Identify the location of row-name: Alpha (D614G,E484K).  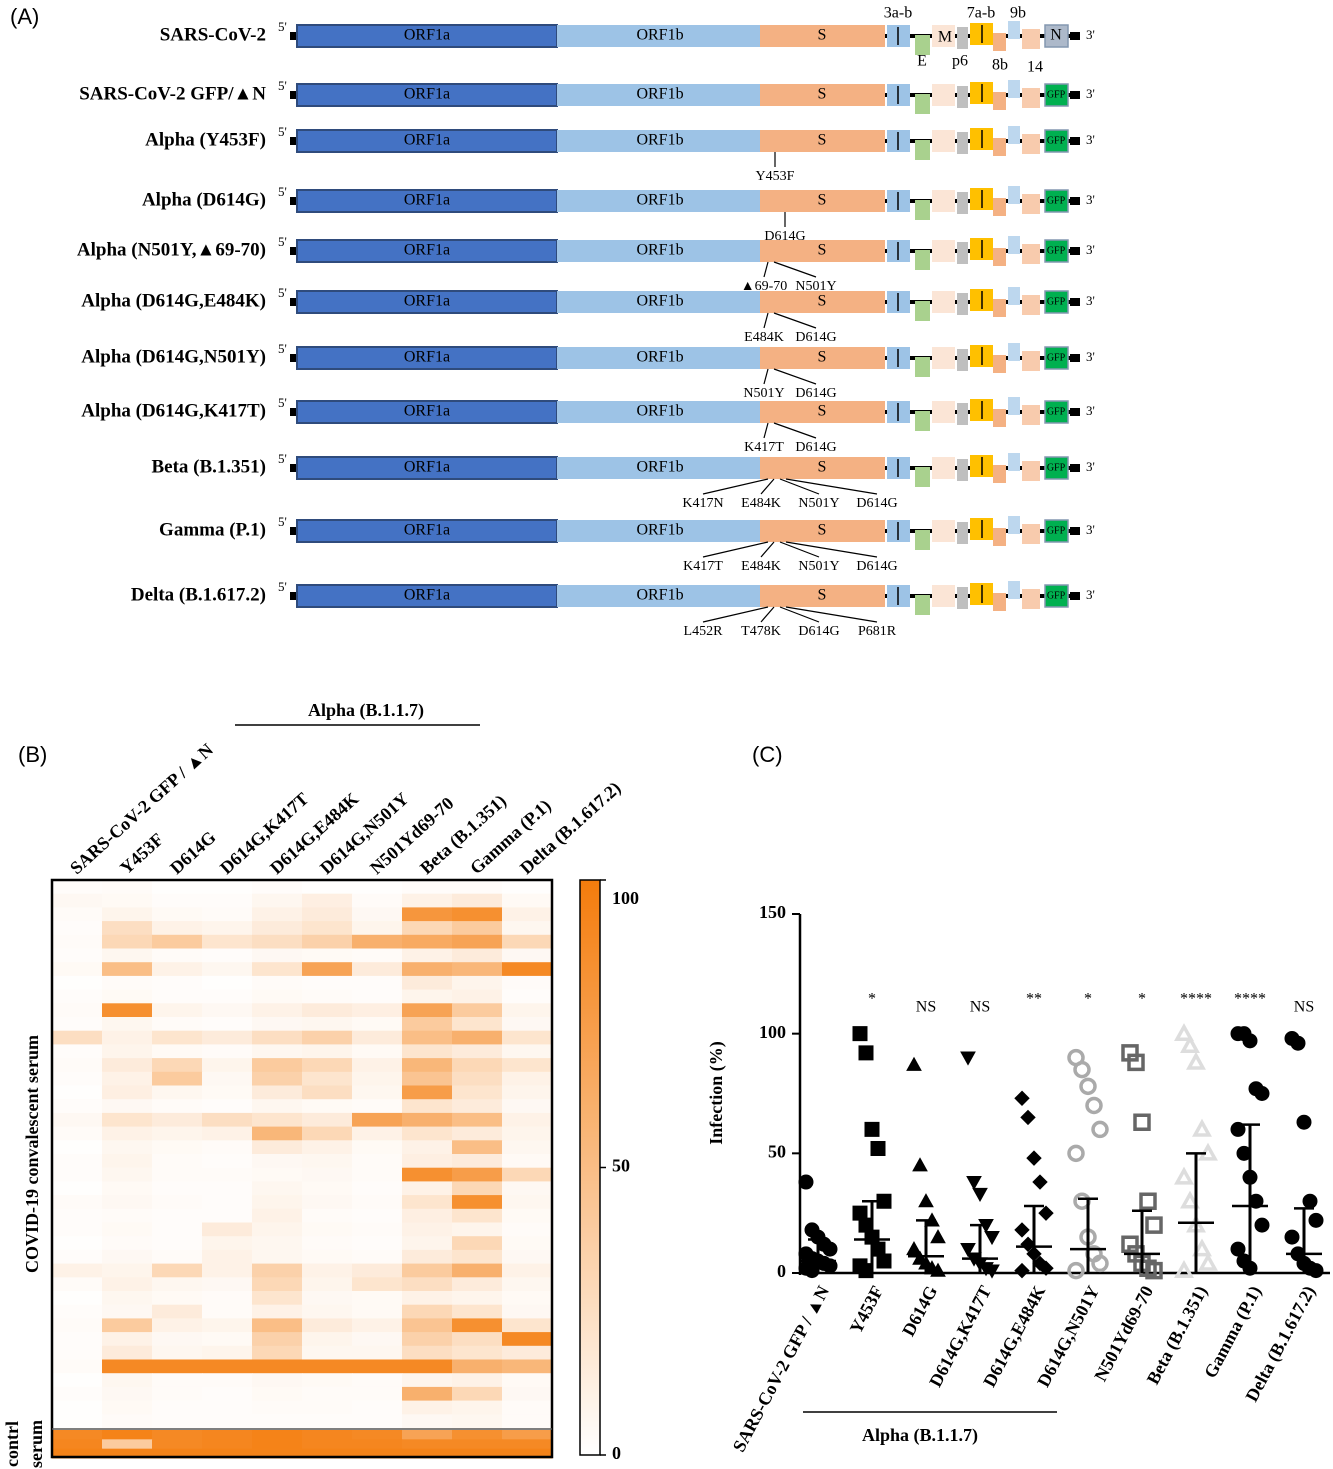
(173, 300).